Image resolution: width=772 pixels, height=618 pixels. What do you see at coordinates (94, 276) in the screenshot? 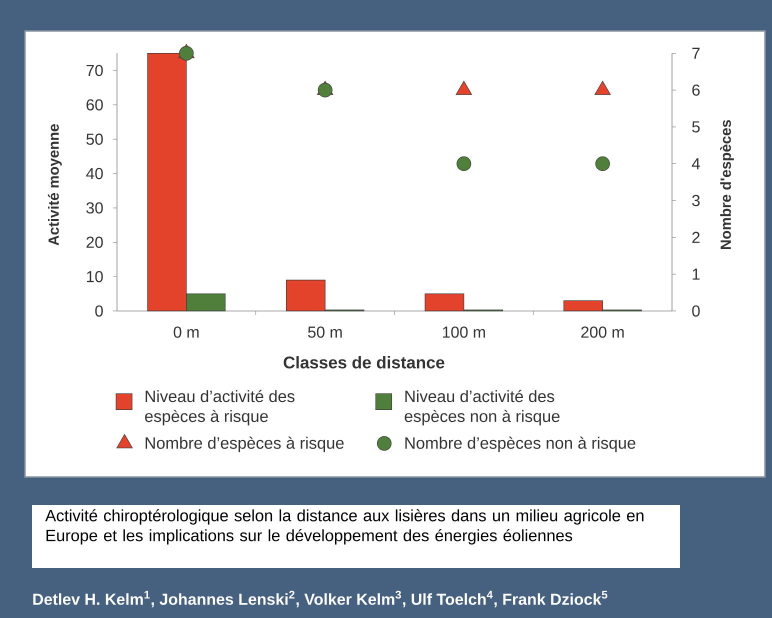
I see `y-tick-label: 10` at bounding box center [94, 276].